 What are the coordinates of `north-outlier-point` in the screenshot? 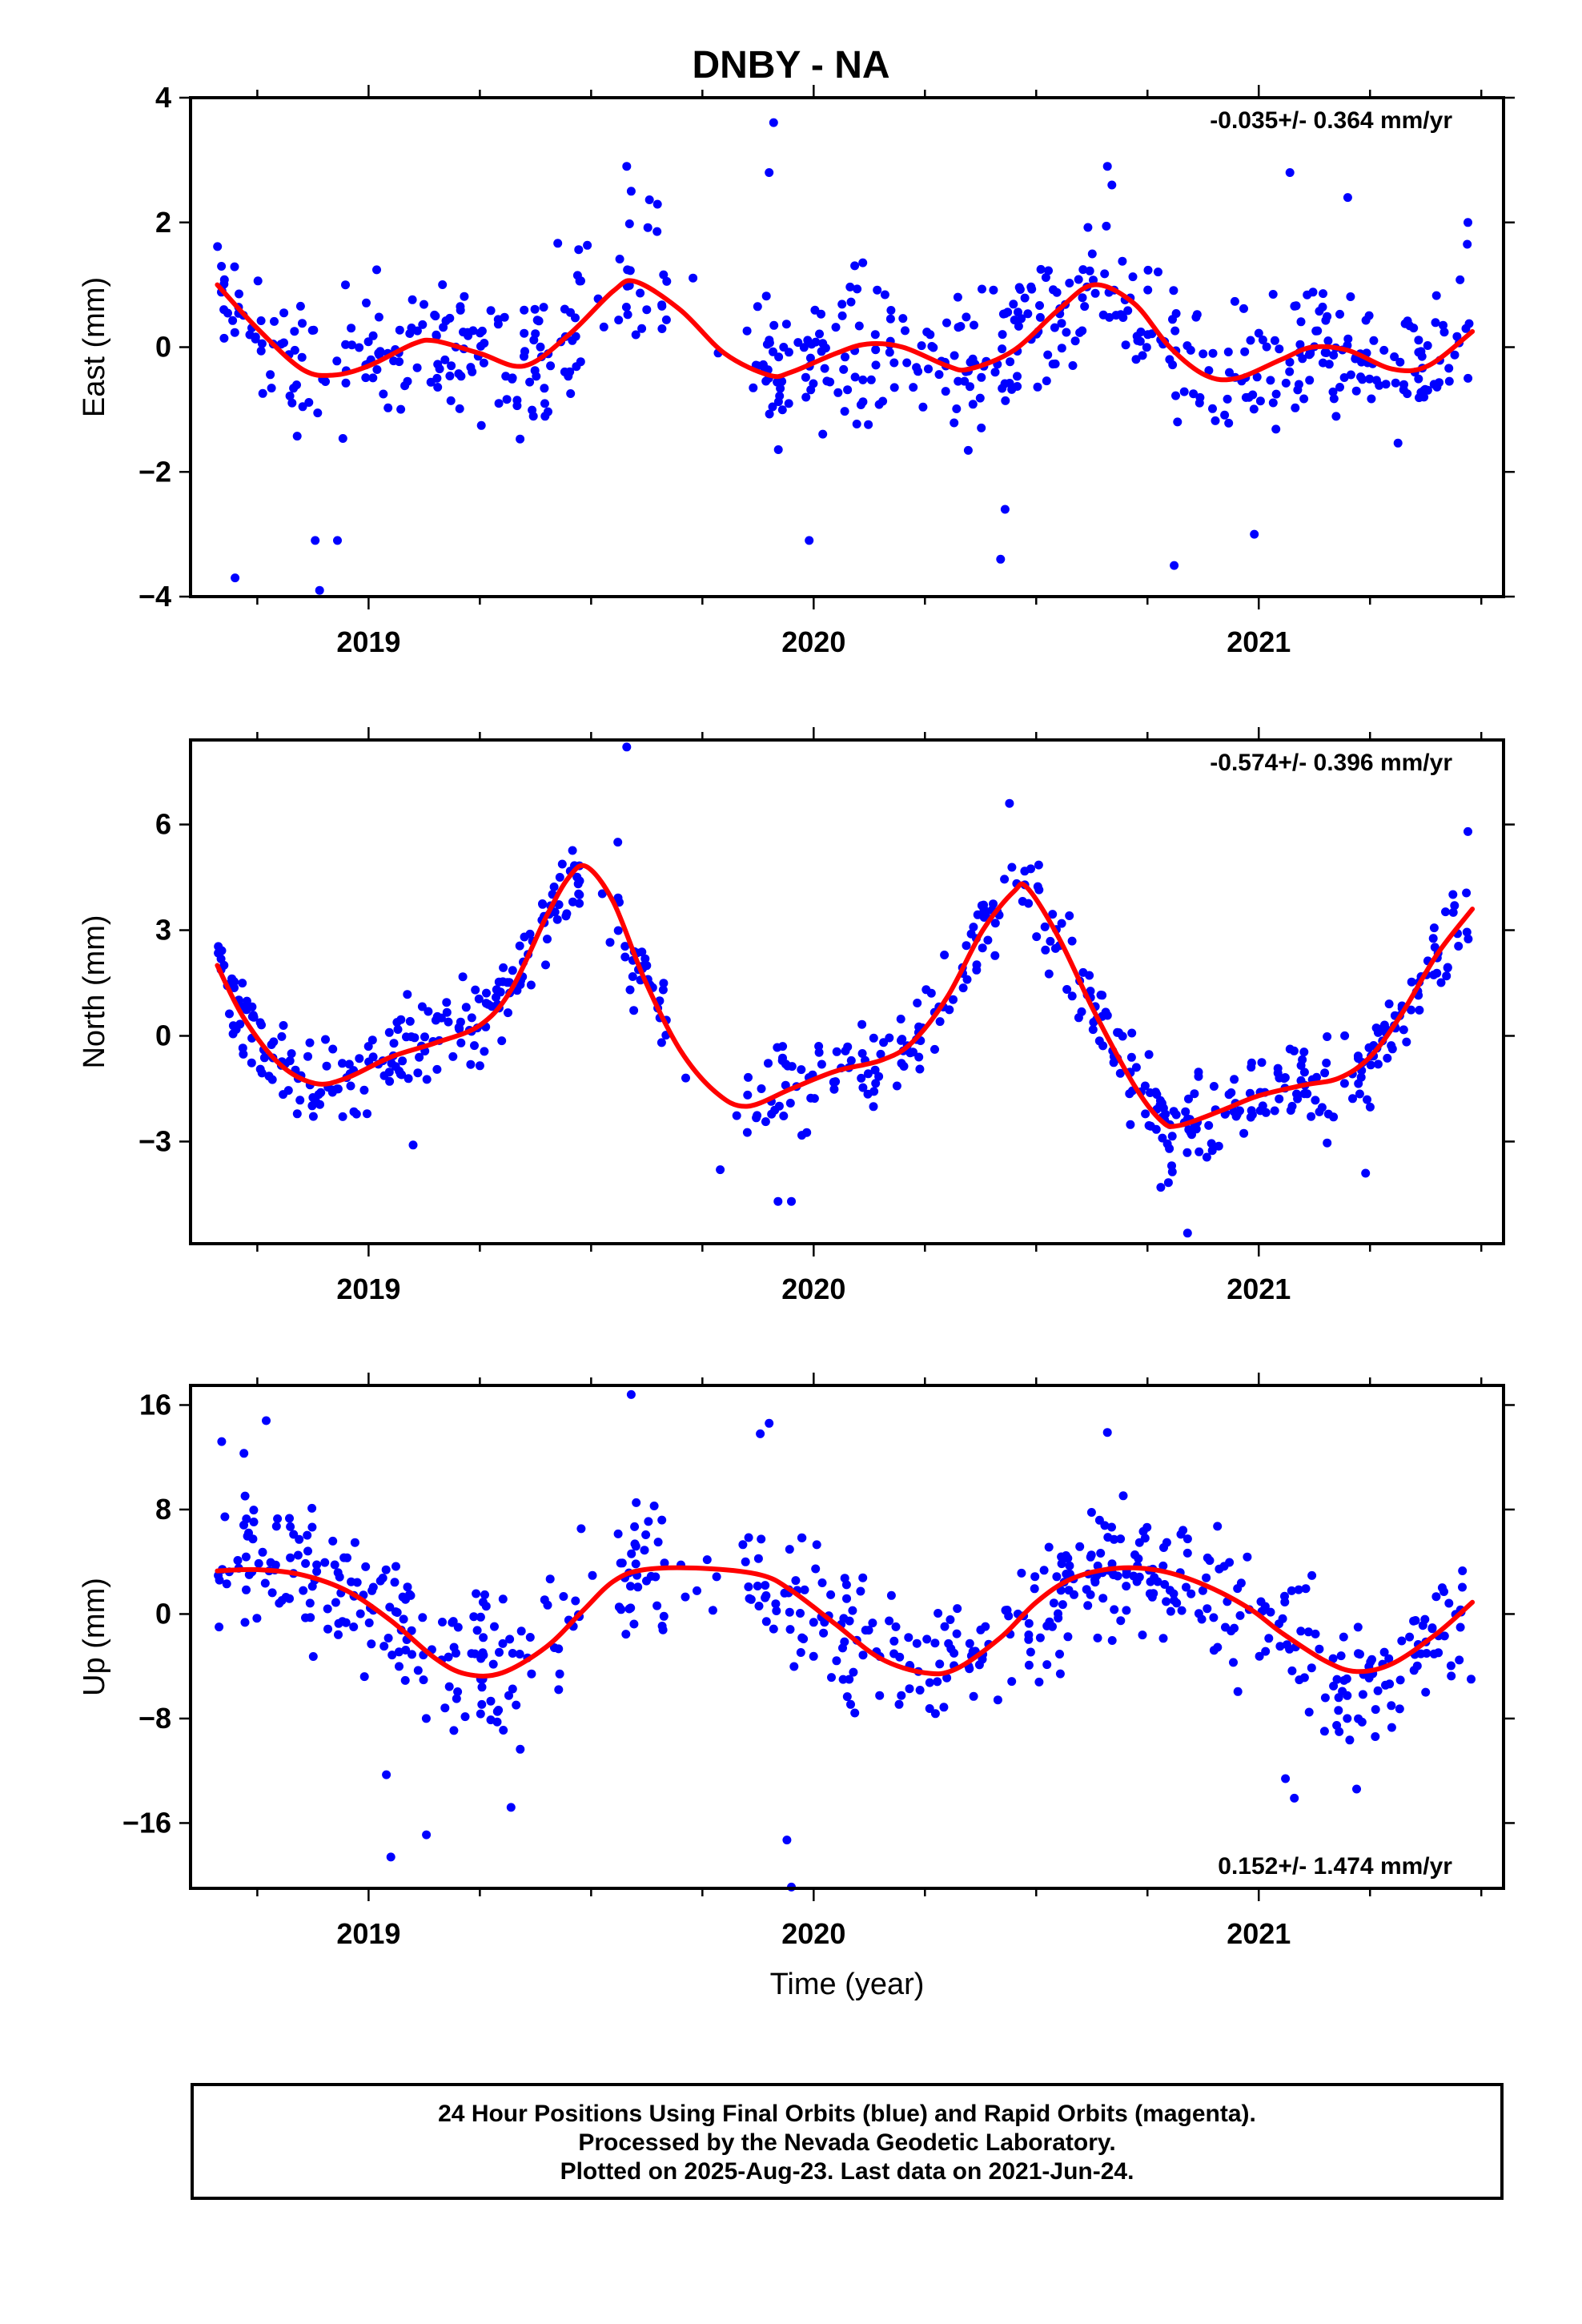 It's located at (627, 747).